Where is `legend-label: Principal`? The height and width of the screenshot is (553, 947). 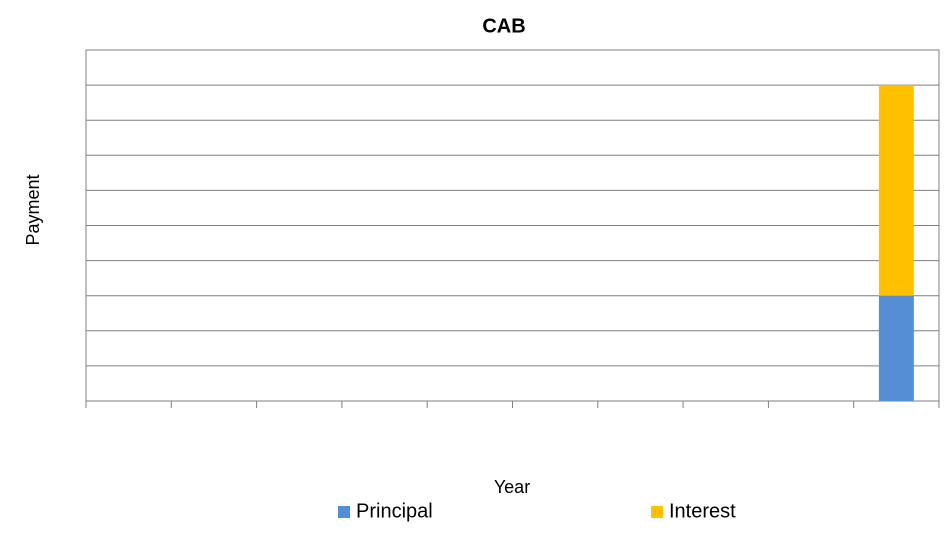 legend-label: Principal is located at coordinates (394, 511).